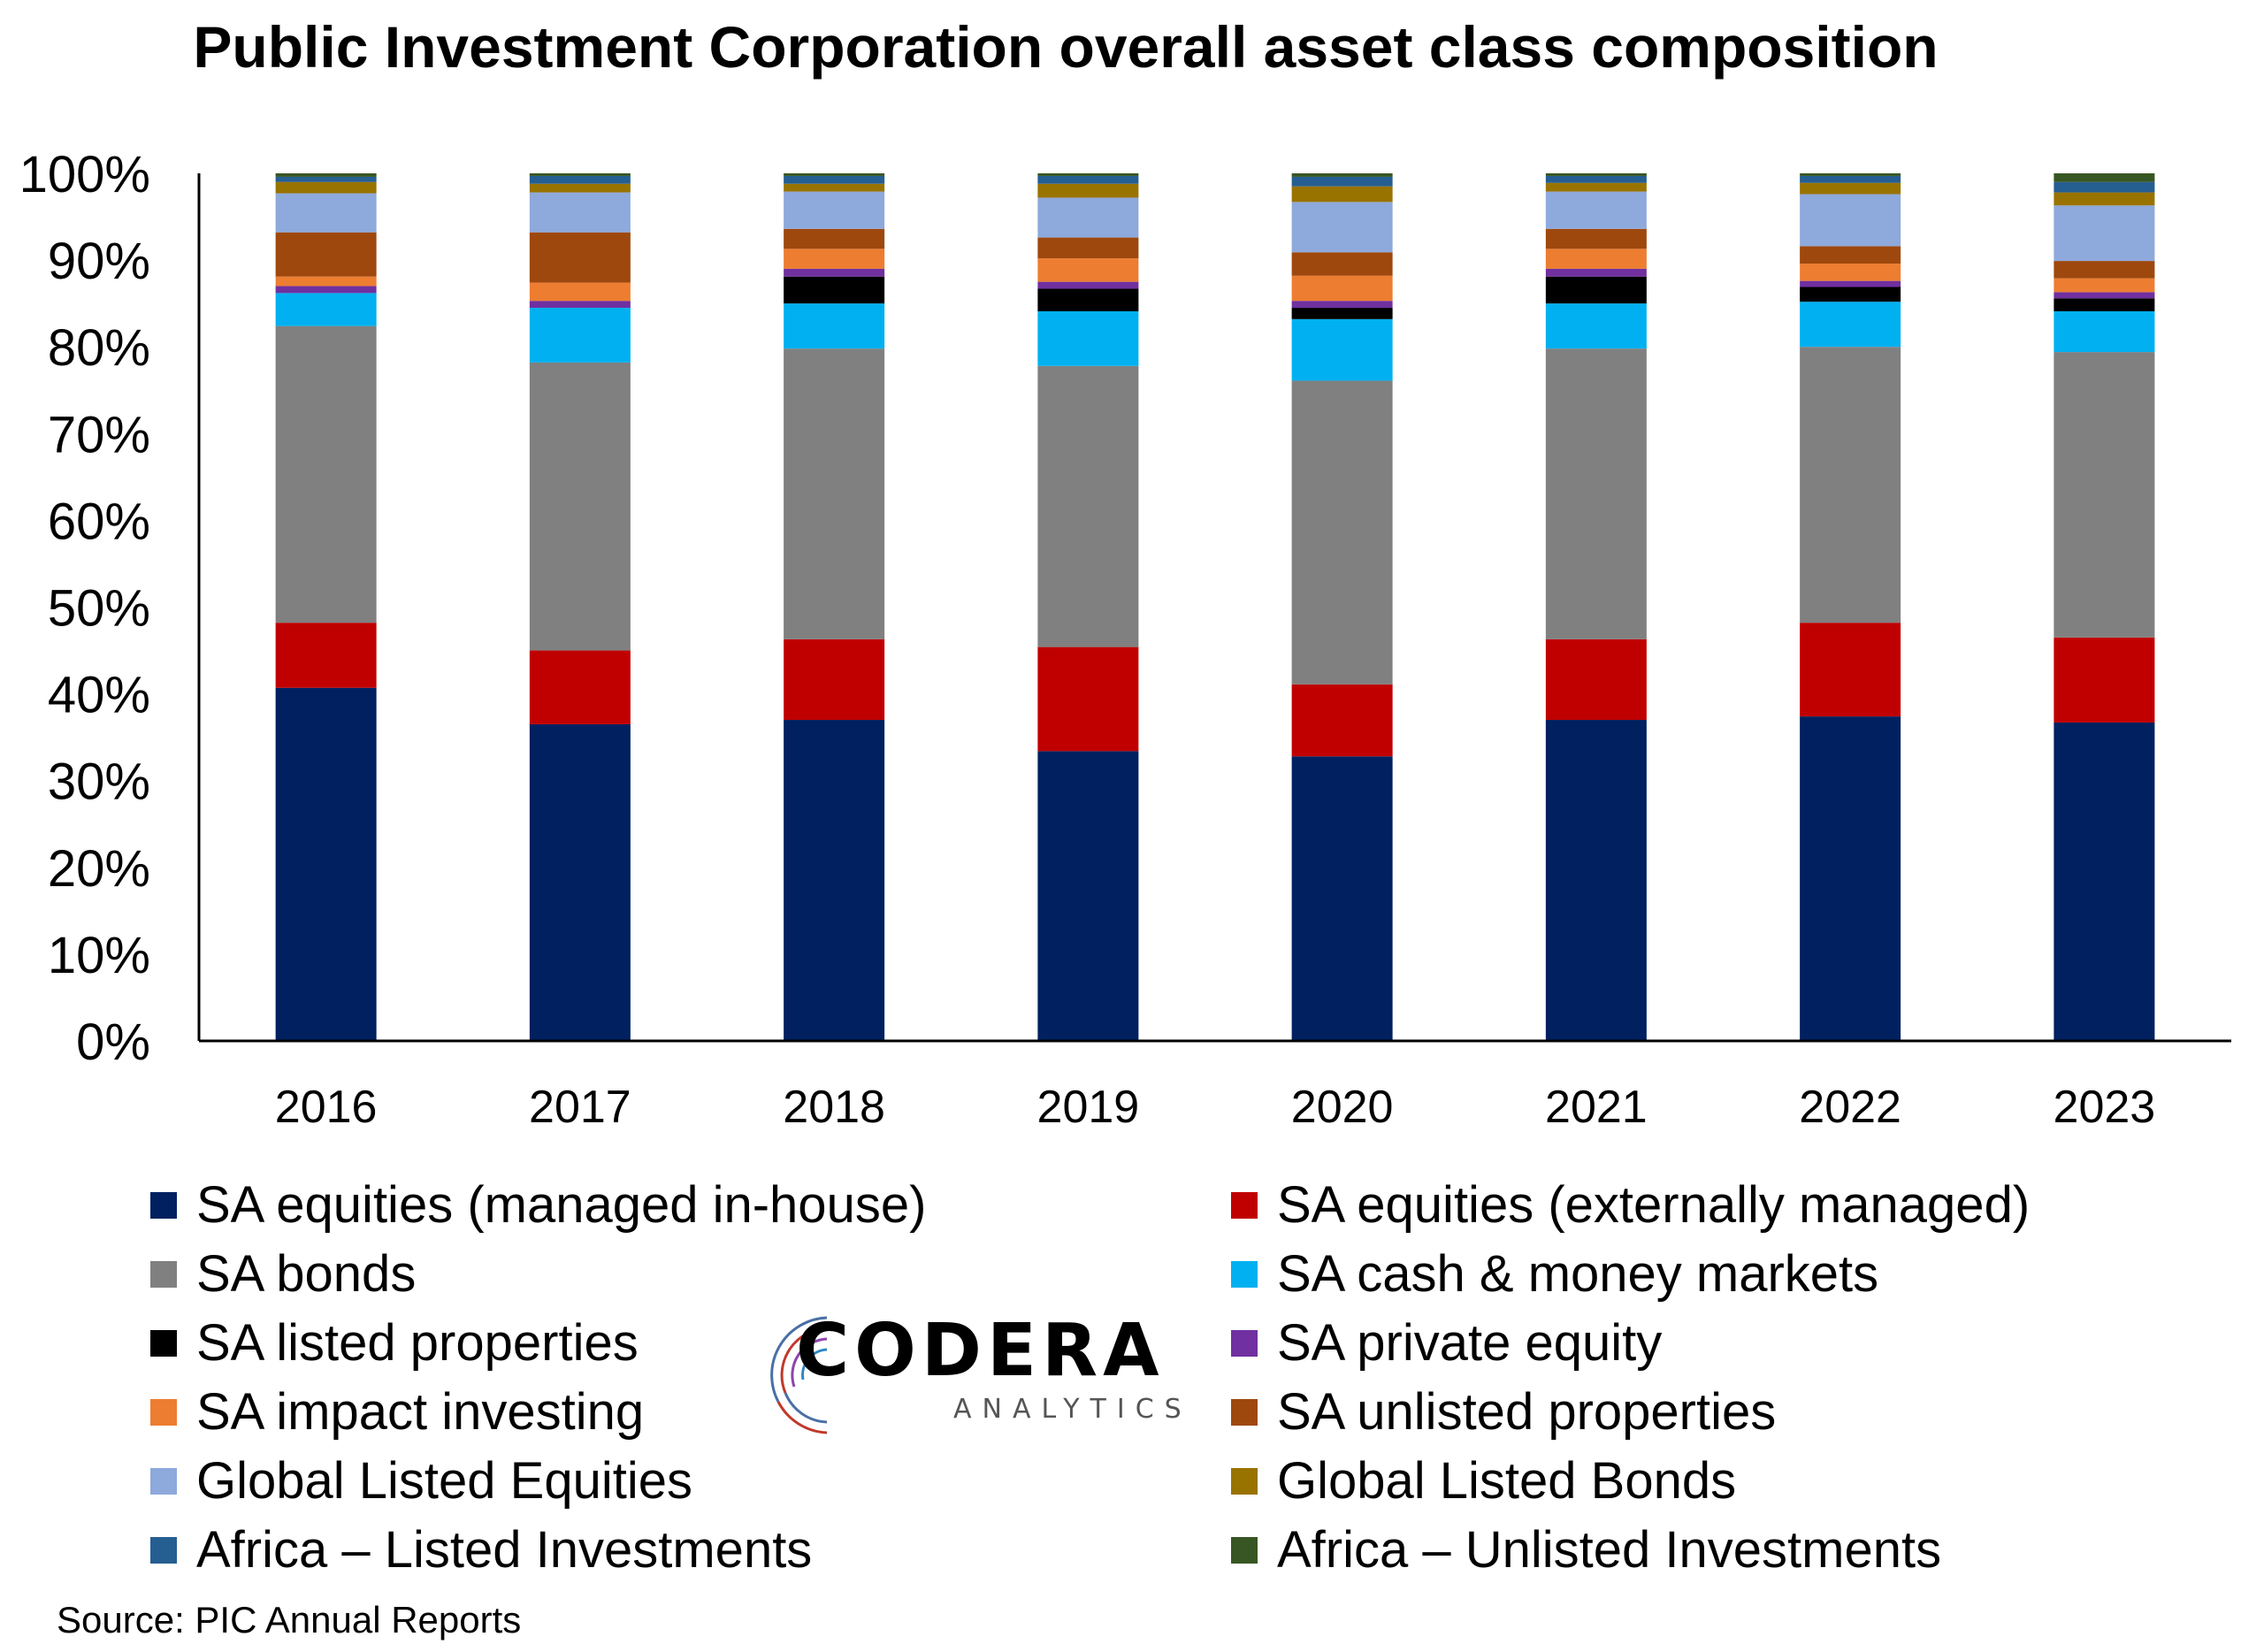 This screenshot has width=2264, height=1652. Describe the element at coordinates (834, 1108) in the screenshot. I see `x-tick-label: 2018` at that location.